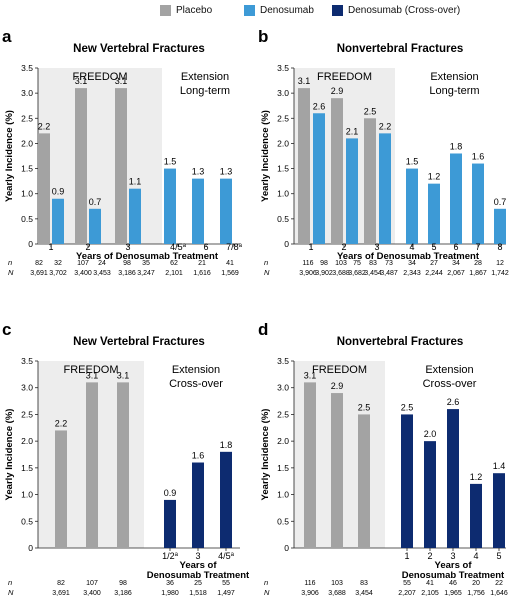 This screenshot has width=512, height=603. What do you see at coordinates (198, 583) in the screenshot?
I see `n-value: 25` at bounding box center [198, 583].